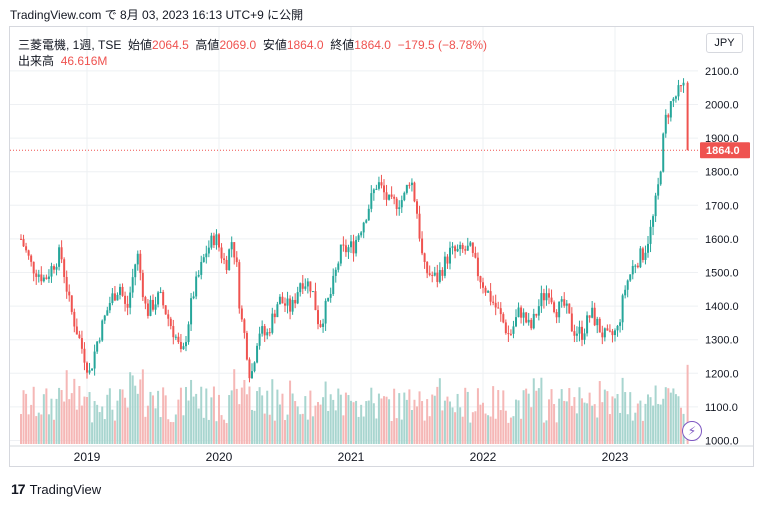  I want to click on y-tick-label: 1500.0, so click(722, 274).